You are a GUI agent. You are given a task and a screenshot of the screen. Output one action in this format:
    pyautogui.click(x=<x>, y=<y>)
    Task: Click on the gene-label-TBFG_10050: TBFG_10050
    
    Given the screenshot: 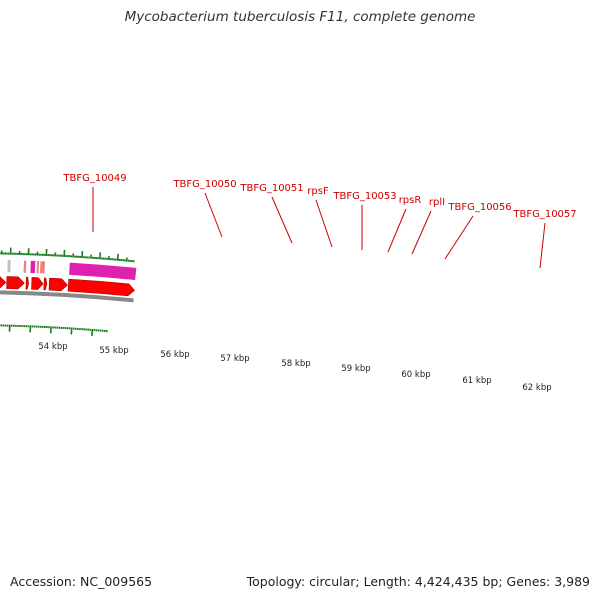 What is the action you would take?
    pyautogui.click(x=204, y=184)
    